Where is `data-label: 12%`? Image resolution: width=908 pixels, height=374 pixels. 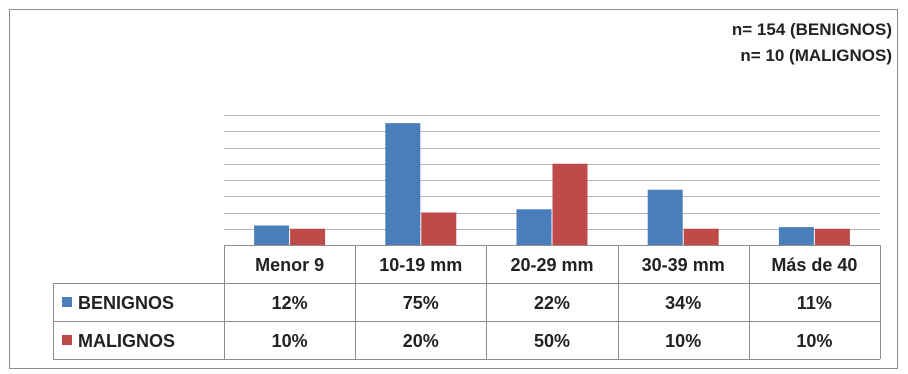
data-label: 12% is located at coordinates (290, 303).